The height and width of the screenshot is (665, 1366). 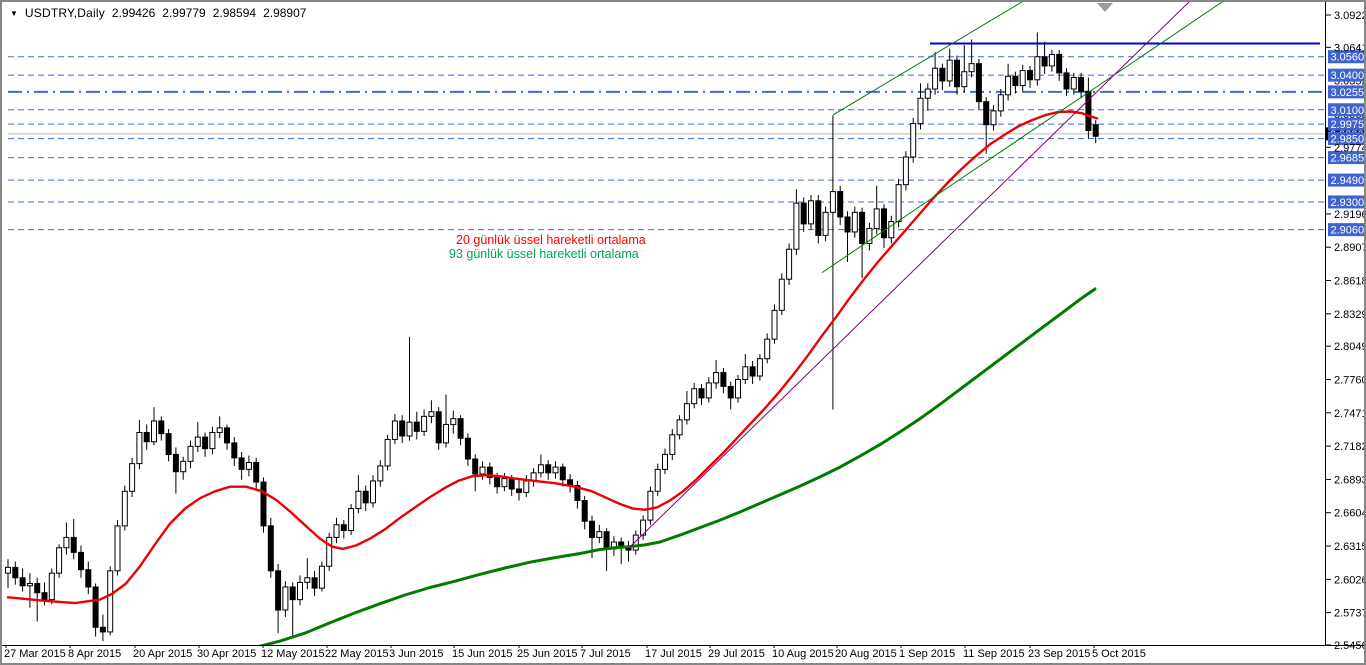 I want to click on ema20-annotation: 20 günlük üssel hareketli ortalama, so click(x=551, y=240).